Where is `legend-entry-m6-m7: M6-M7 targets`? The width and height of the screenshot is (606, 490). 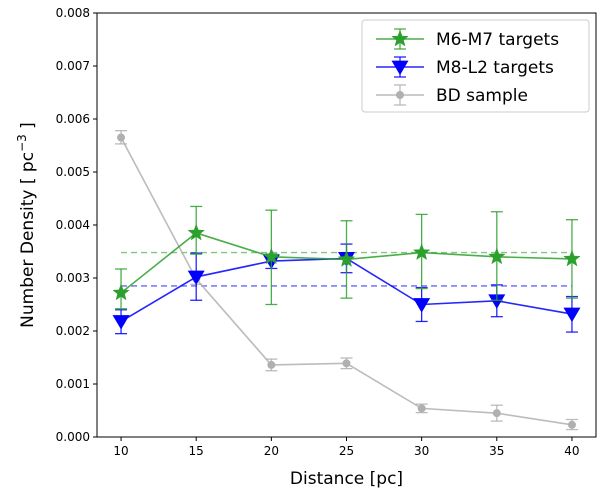
legend-entry-m6-m7: M6-M7 targets is located at coordinates (467, 39).